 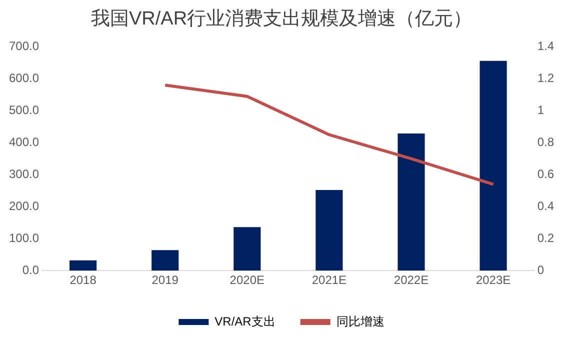 What do you see at coordinates (24, 237) in the screenshot?
I see `y-tick-label: 100.0` at bounding box center [24, 237].